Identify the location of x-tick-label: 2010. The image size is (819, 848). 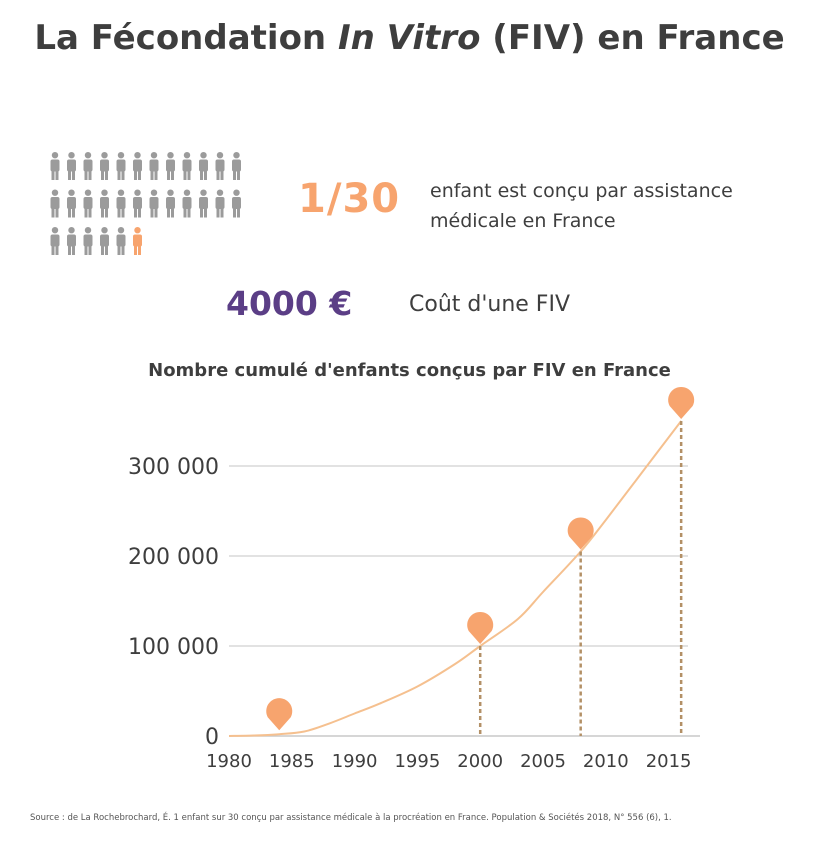
(606, 761).